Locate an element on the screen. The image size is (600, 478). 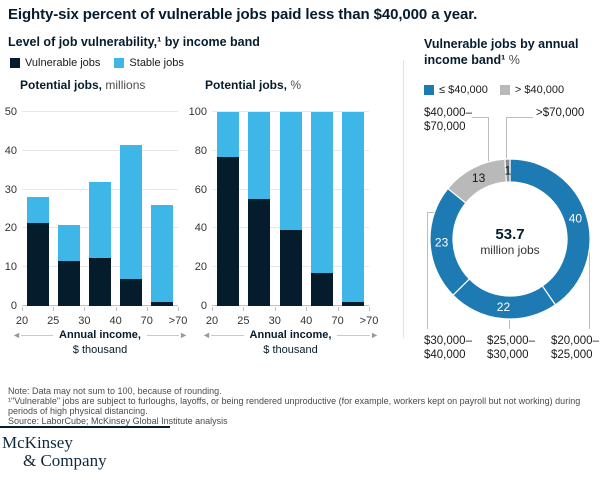
chart-percent-axis-unit: $ thousand is located at coordinates (290, 350).